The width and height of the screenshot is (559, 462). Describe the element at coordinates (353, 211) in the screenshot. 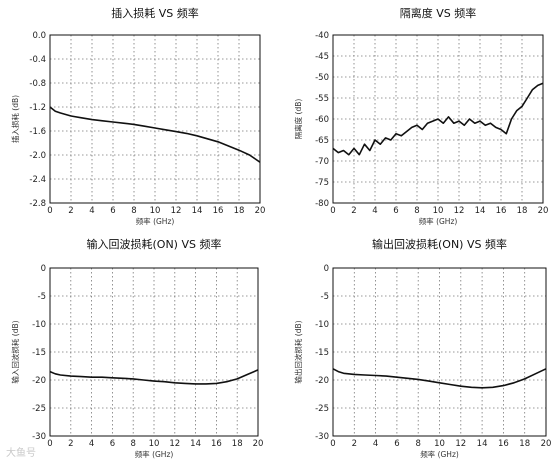

I see `isolation-x-tick-label: 2` at that location.